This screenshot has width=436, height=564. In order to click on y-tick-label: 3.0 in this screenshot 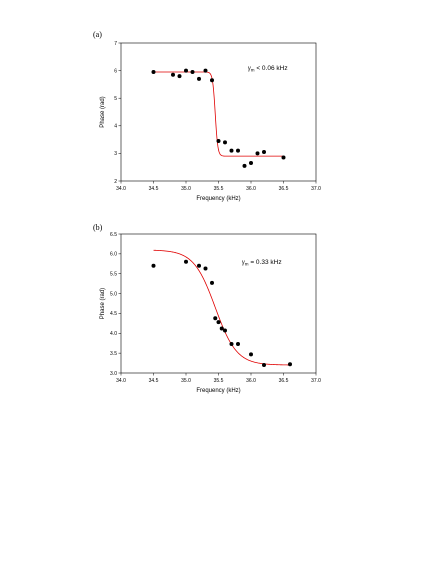, I will do `click(113, 374)`.